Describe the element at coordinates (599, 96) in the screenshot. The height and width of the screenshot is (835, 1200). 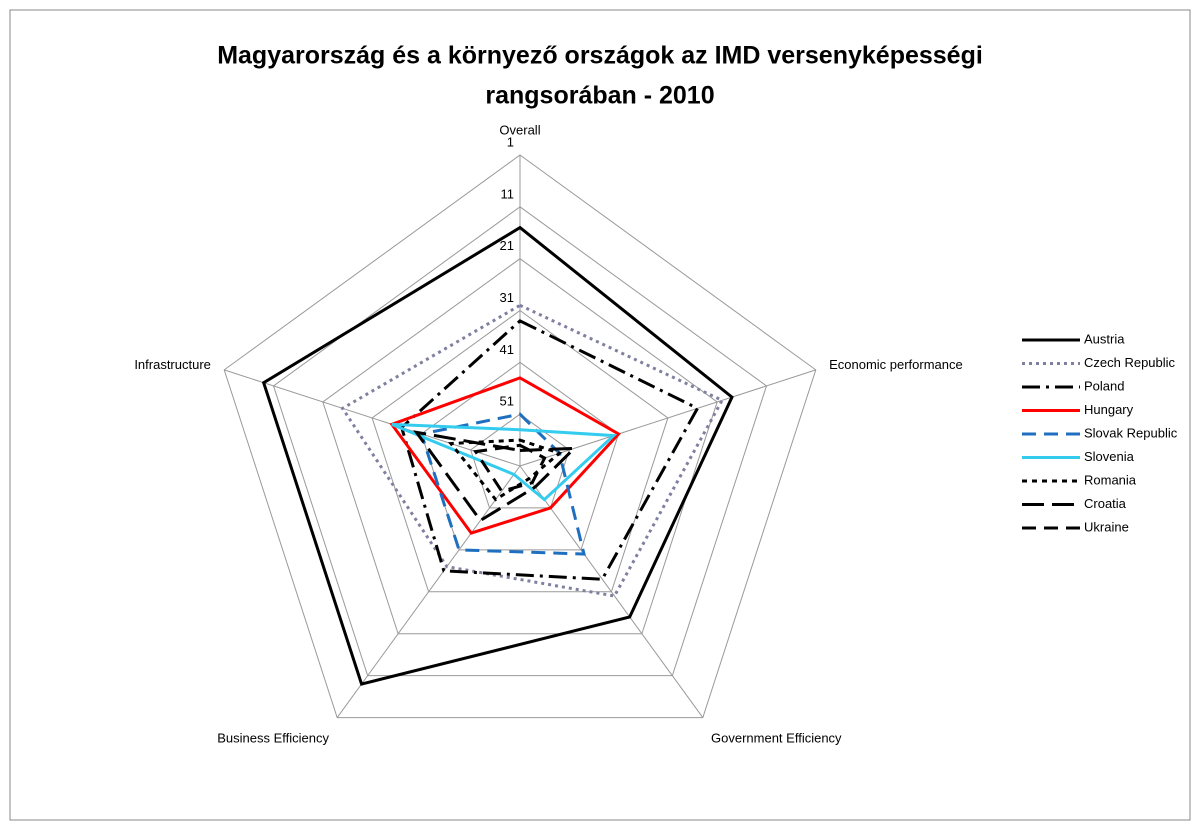
I see `chart-title: rangsorában - 2010` at that location.